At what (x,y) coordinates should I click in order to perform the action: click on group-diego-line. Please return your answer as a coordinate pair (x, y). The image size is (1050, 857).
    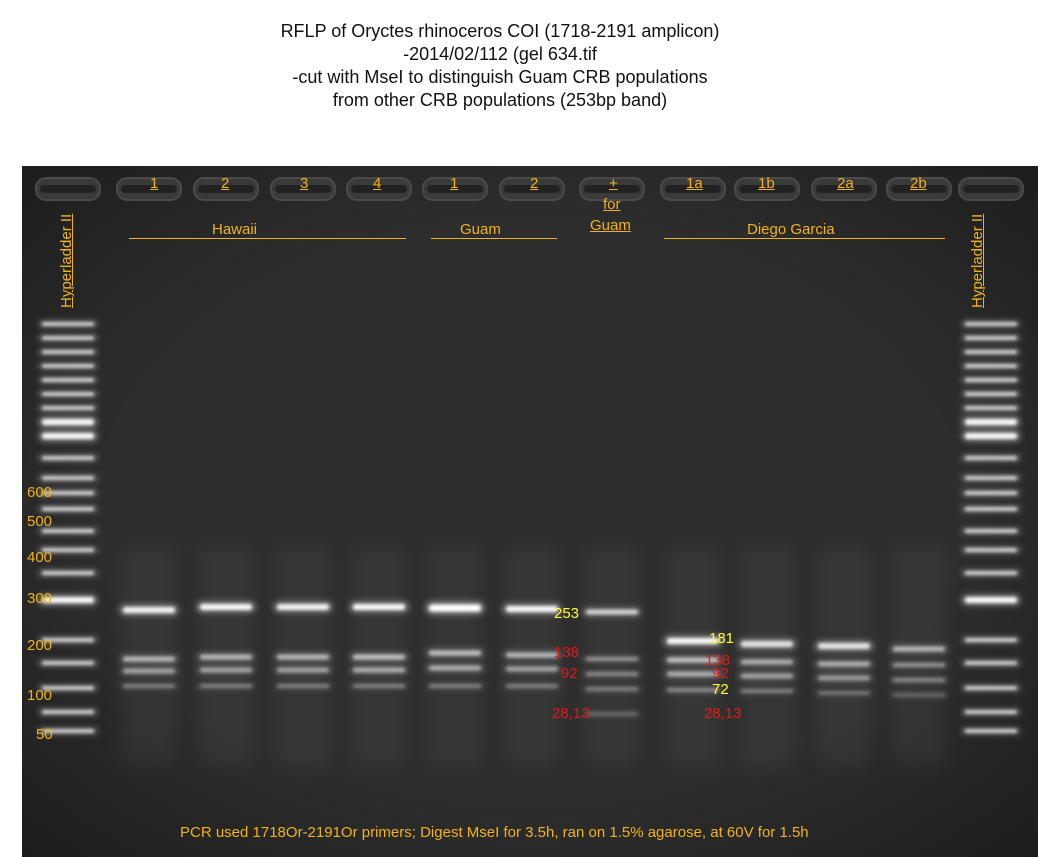
    Looking at the image, I should click on (804, 238).